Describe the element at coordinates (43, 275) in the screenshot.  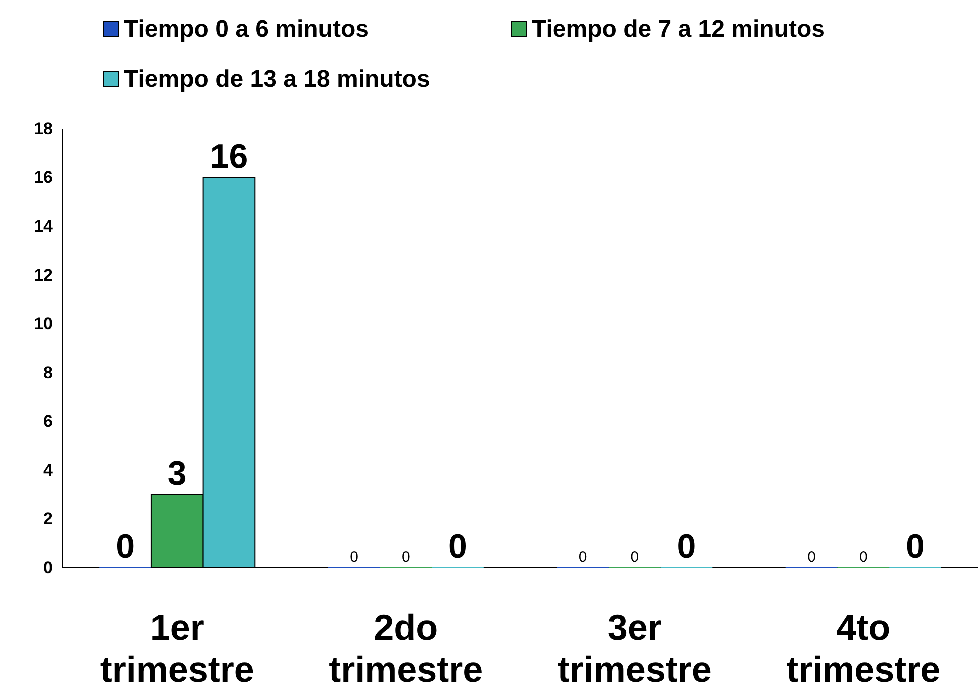
I see `y-tick-label: 12` at that location.